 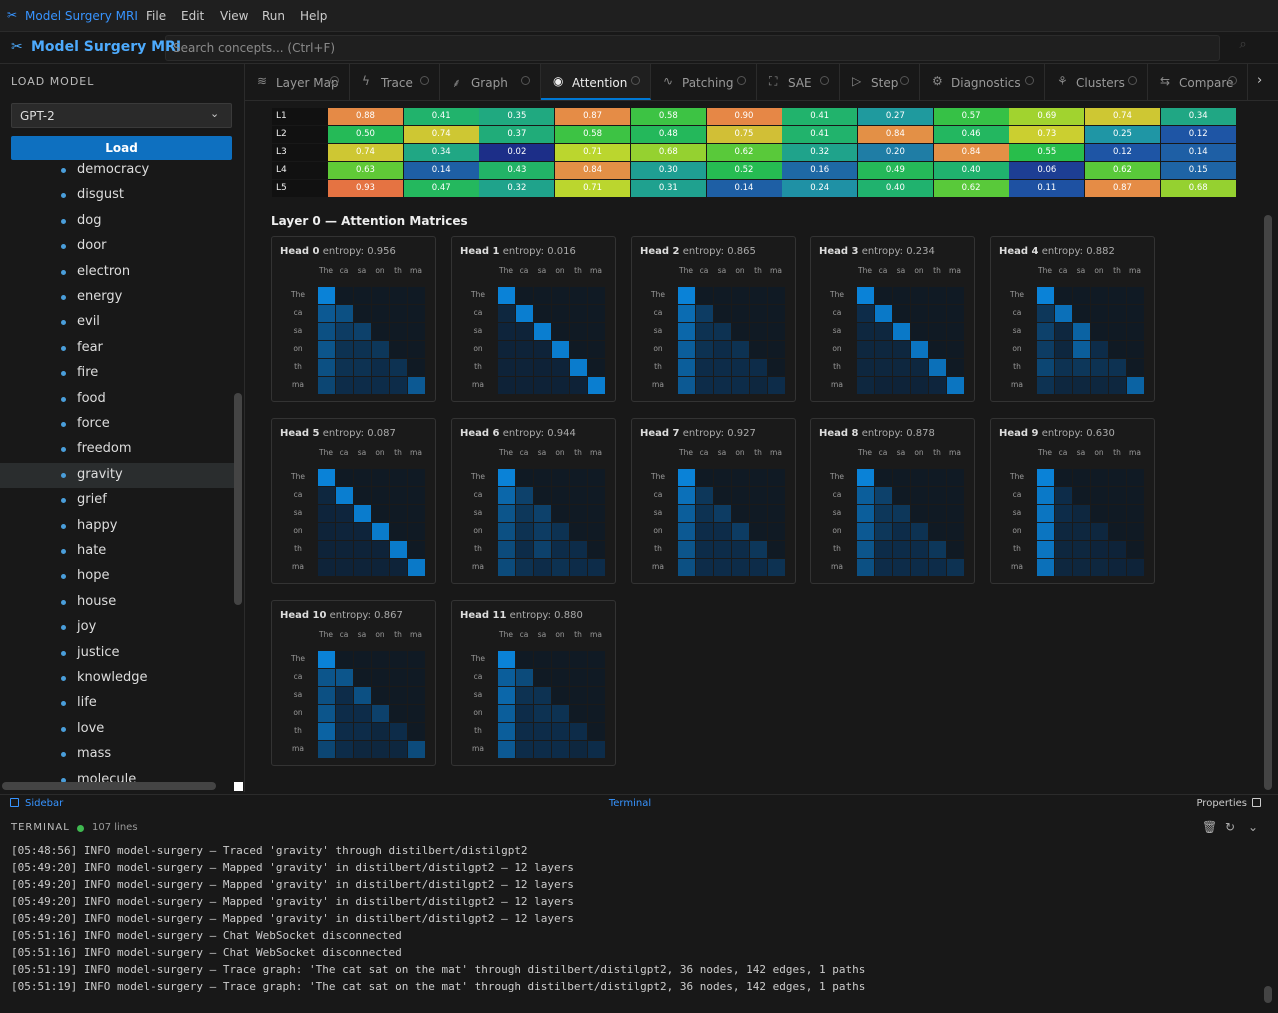 What do you see at coordinates (14, 802) in the screenshot?
I see `sidebar-toggle-icon` at bounding box center [14, 802].